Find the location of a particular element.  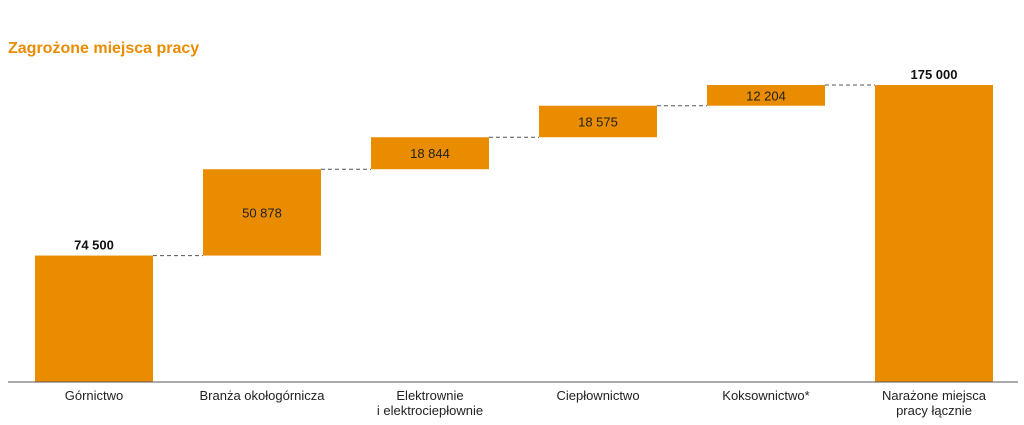

tick-label: pracy łącznie is located at coordinates (934, 410).